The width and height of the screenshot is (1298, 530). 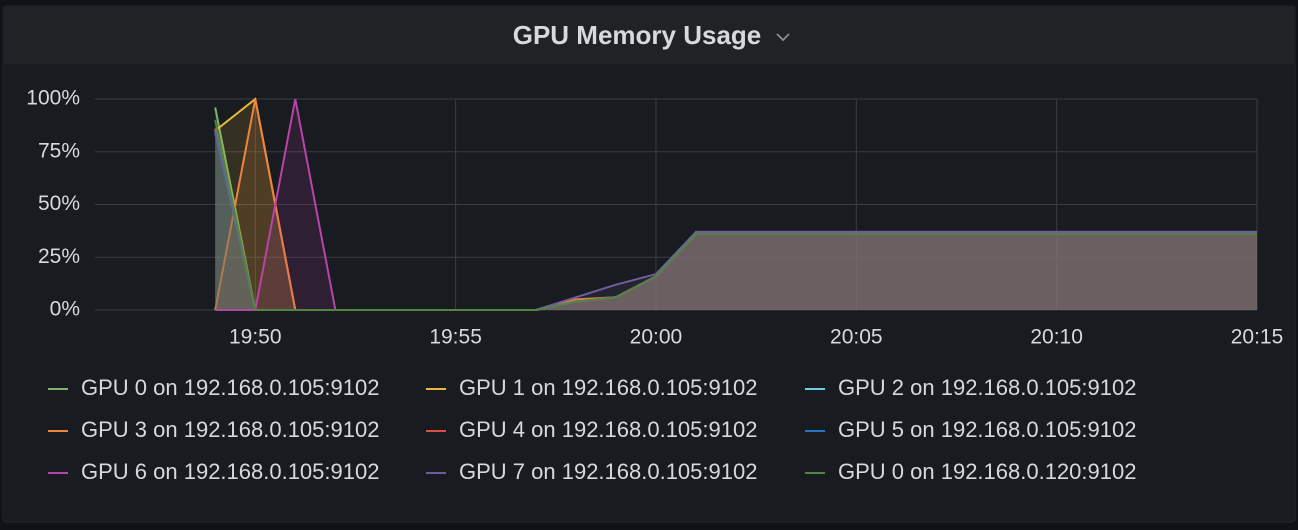 I want to click on legend-item: GPU 7 on 192.168.0.105:9102, so click(x=591, y=471).